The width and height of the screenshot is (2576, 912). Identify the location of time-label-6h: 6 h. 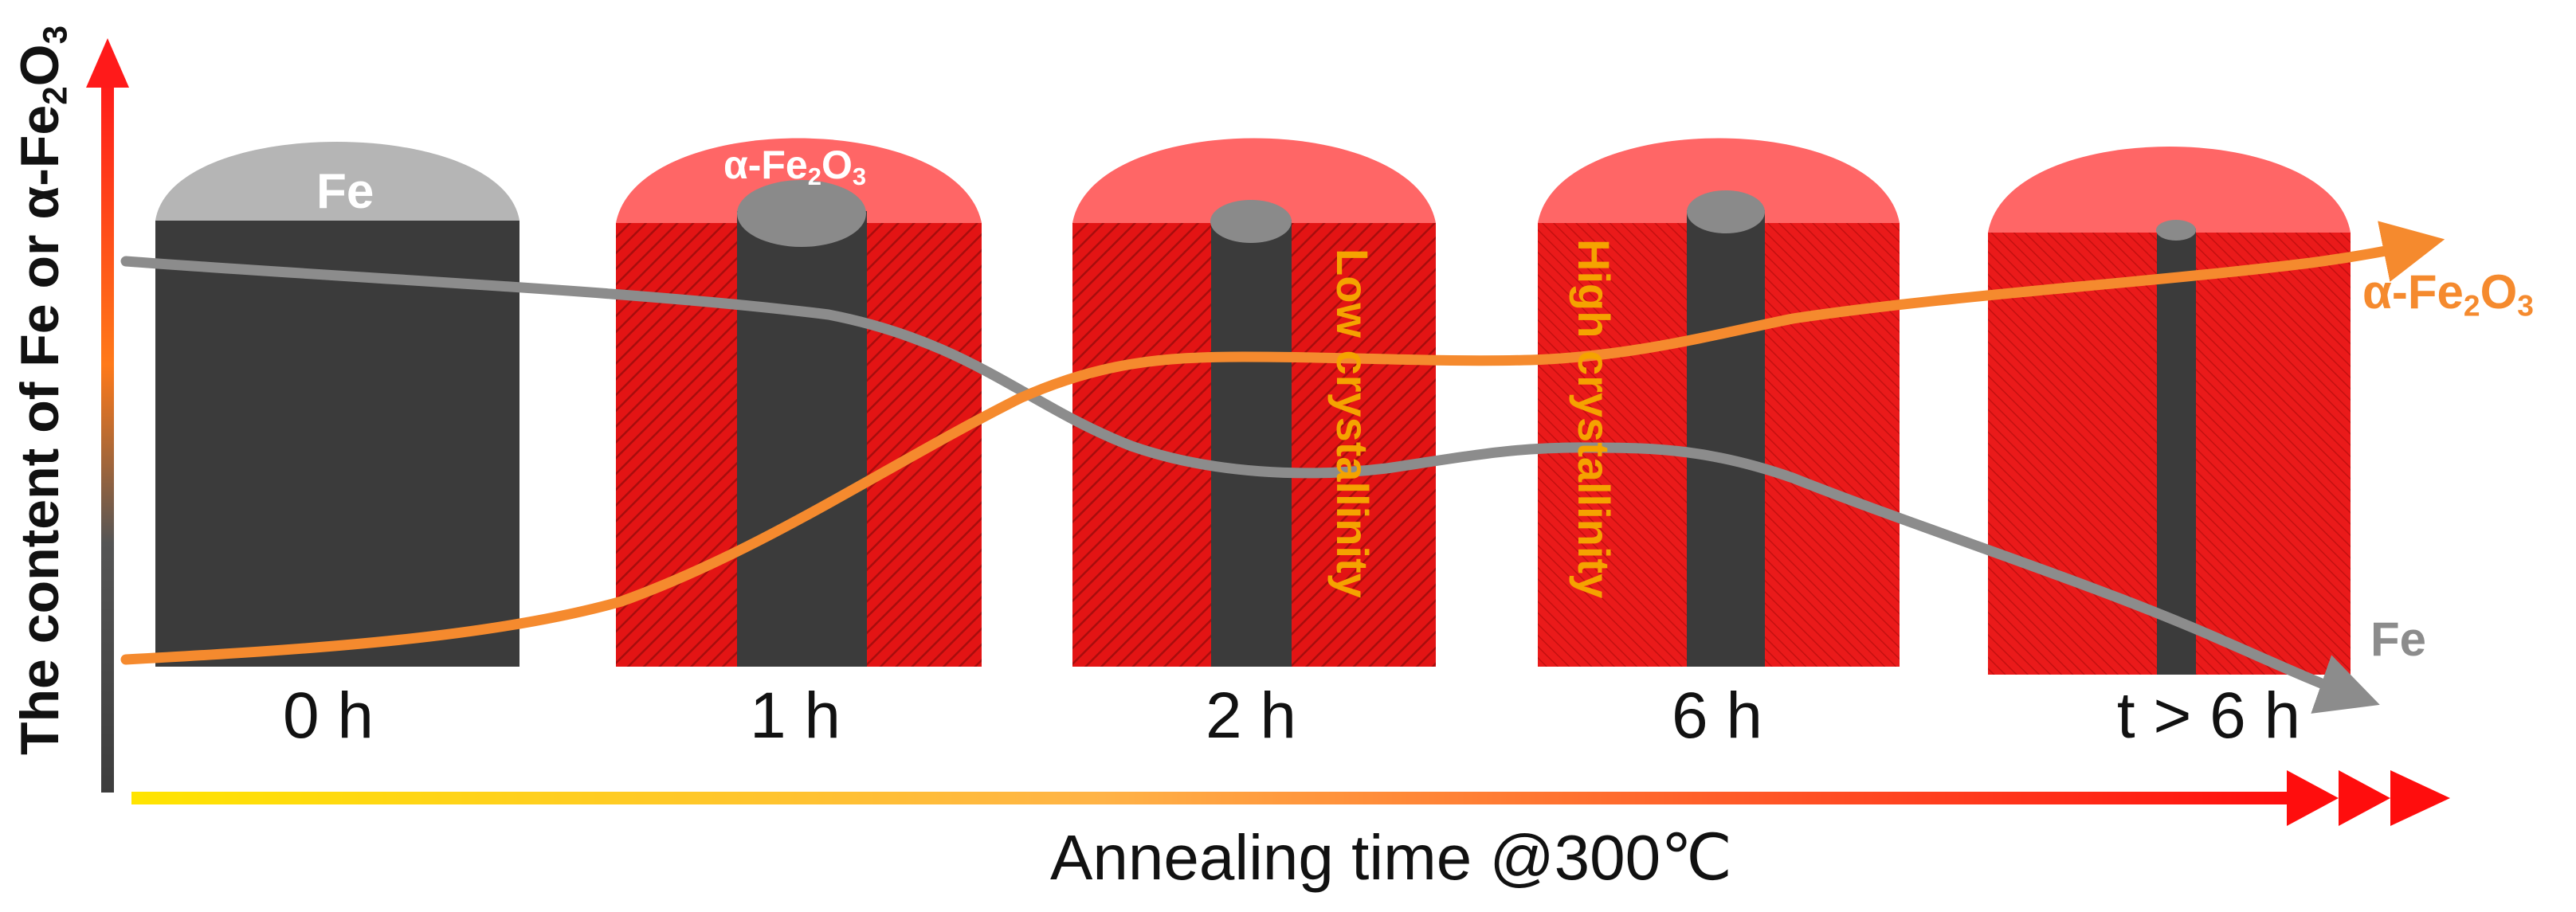
(1717, 715).